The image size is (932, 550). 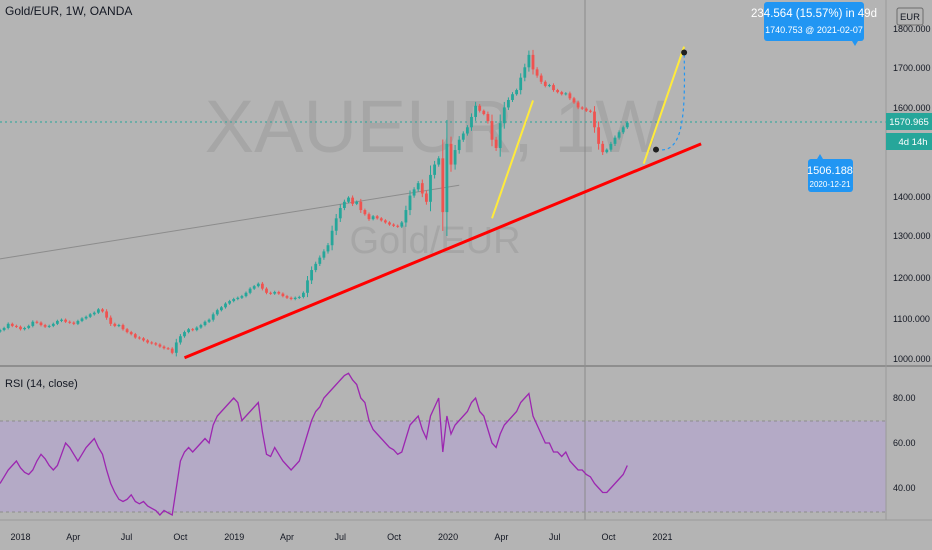 I want to click on thin-trendline, so click(x=230, y=222).